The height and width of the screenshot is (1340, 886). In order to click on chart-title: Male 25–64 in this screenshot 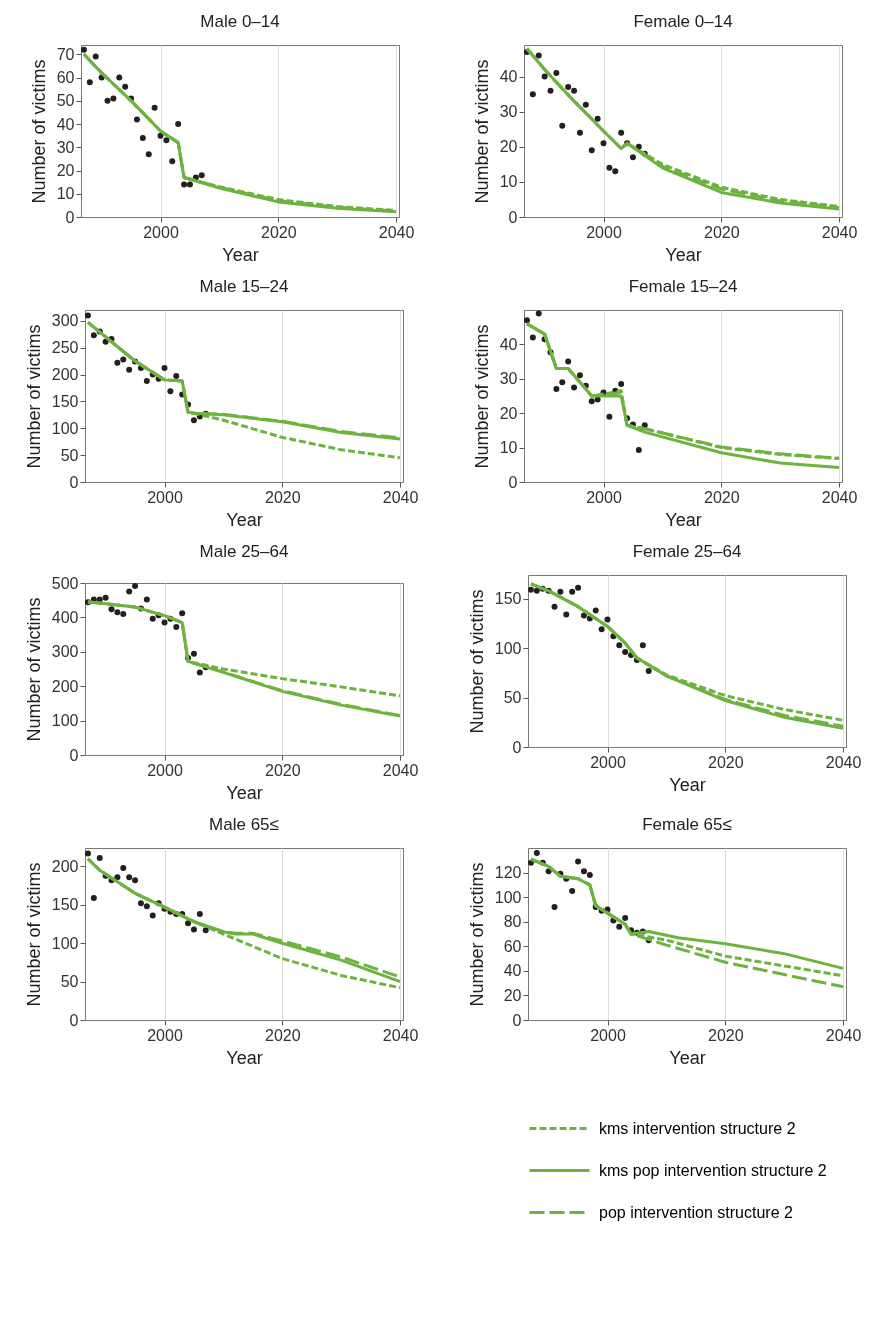, I will do `click(244, 551)`.